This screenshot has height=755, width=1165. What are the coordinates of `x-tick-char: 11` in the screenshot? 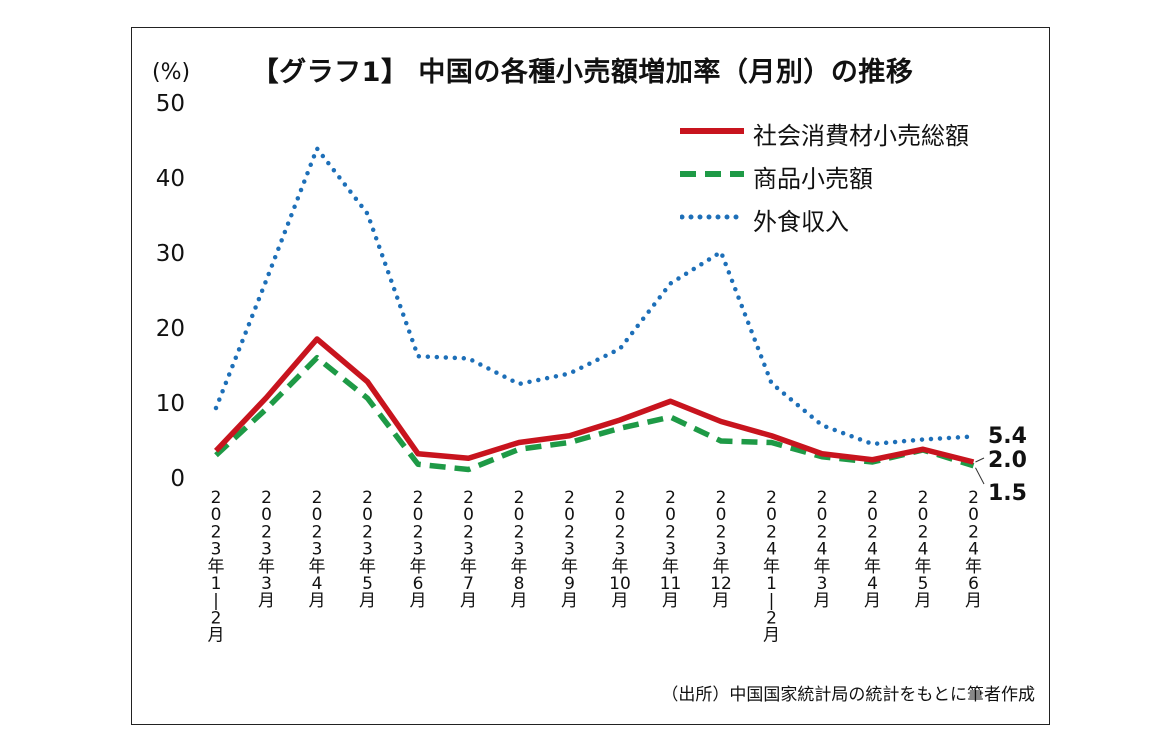 It's located at (671, 584).